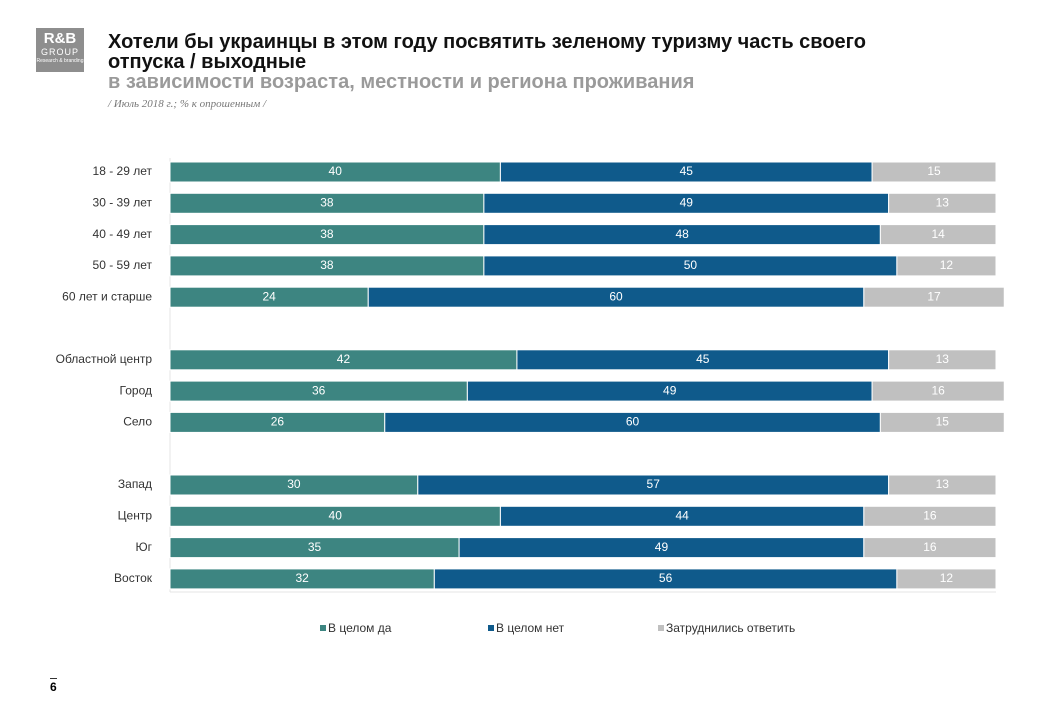  Describe the element at coordinates (137, 422) in the screenshot. I see `y-tick-label: Село` at that location.